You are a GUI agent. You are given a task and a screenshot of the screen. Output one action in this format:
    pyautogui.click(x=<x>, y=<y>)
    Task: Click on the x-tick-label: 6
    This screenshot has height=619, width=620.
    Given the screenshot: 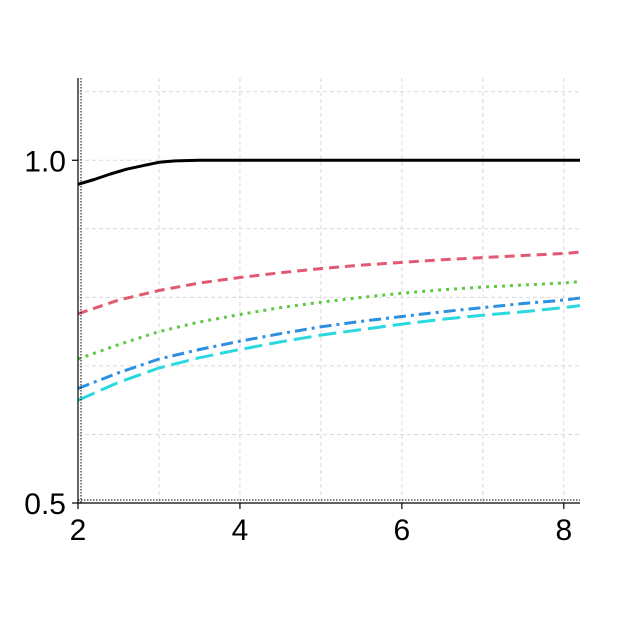 What is the action you would take?
    pyautogui.click(x=402, y=530)
    